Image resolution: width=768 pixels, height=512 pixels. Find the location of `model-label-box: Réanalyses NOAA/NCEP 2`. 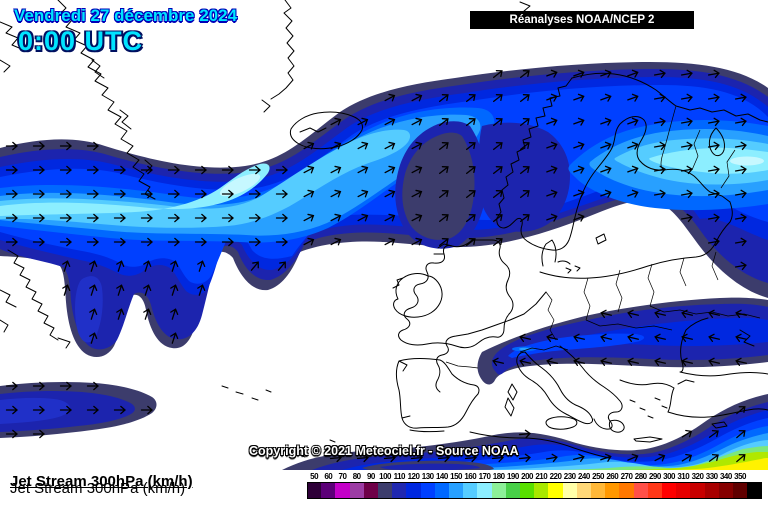

model-label-box: Réanalyses NOAA/NCEP 2 is located at coordinates (582, 20).